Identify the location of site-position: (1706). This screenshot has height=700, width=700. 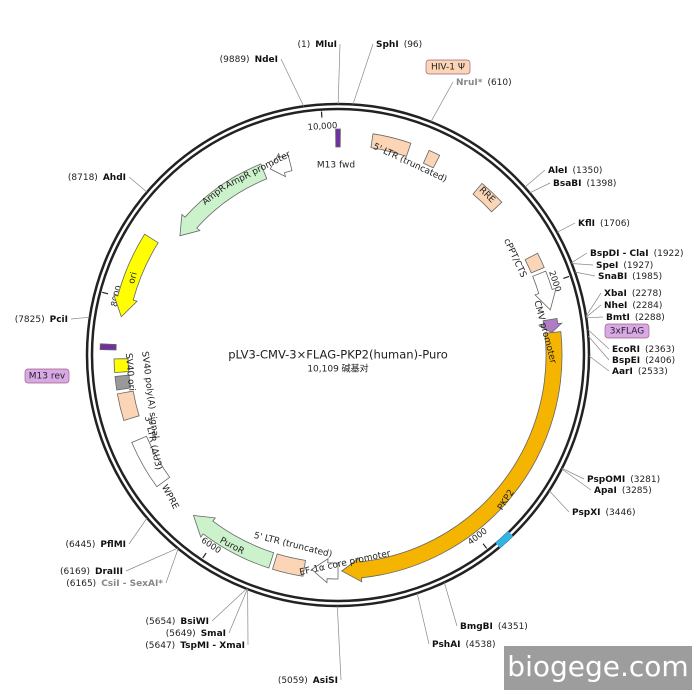
(615, 224).